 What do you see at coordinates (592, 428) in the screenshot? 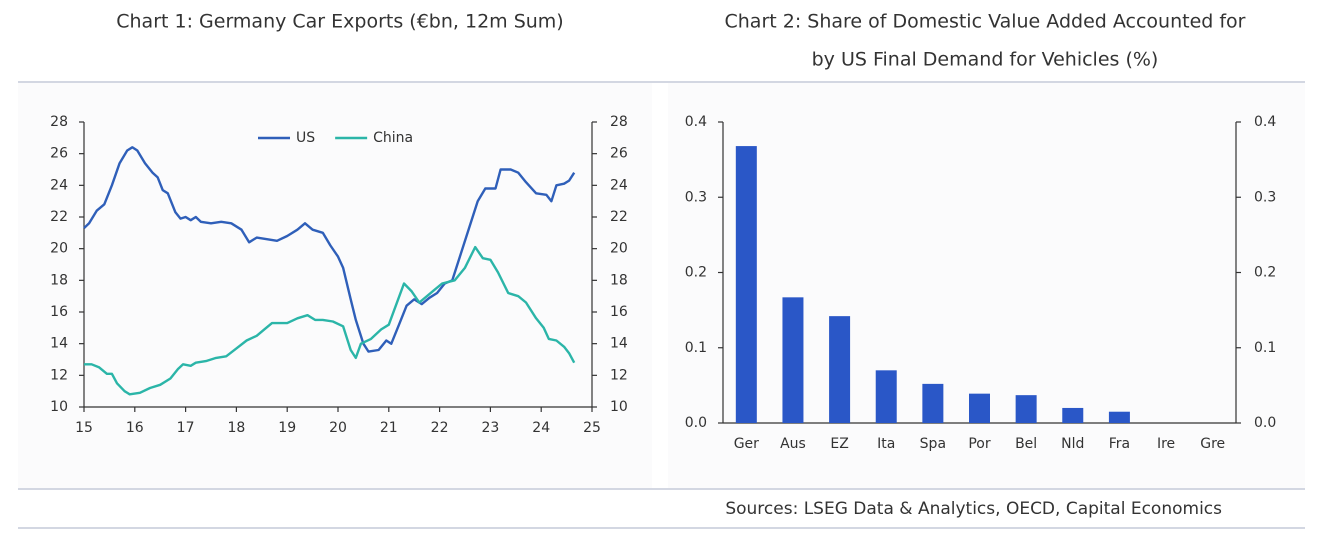
I see `x-tick-label: 25` at bounding box center [592, 428].